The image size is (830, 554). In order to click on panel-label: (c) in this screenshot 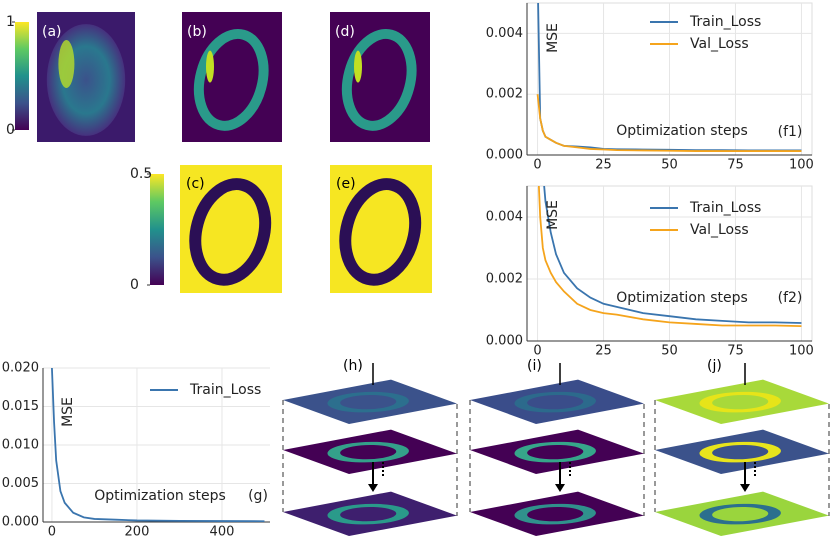, I will do `click(195, 184)`.